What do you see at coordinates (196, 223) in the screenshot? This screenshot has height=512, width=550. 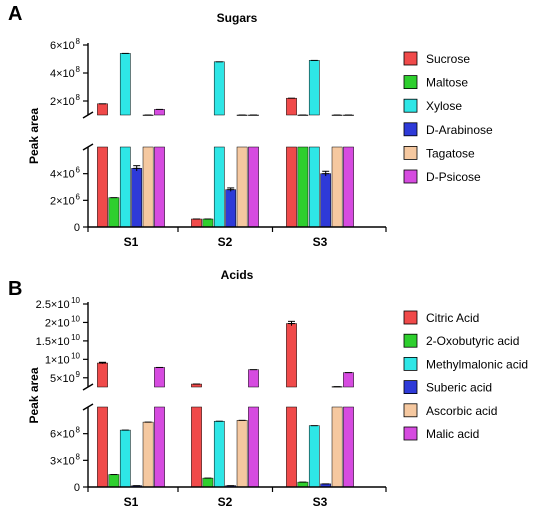 I see `bar-S2-Sucrose` at bounding box center [196, 223].